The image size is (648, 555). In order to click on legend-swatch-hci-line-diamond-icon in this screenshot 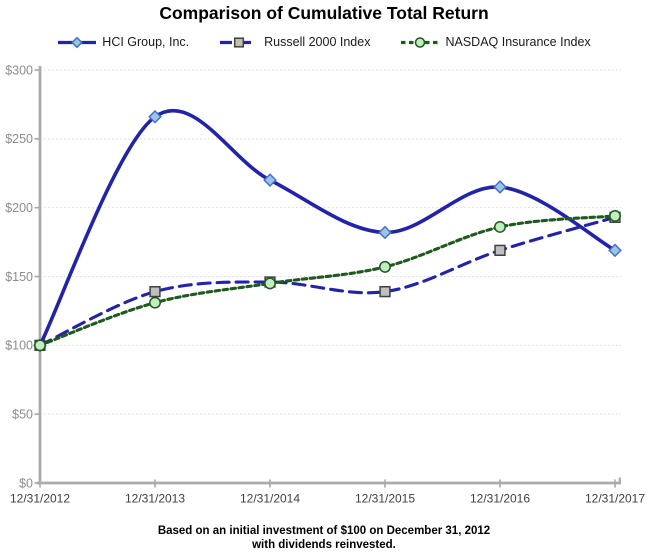, I will do `click(77, 42)`.